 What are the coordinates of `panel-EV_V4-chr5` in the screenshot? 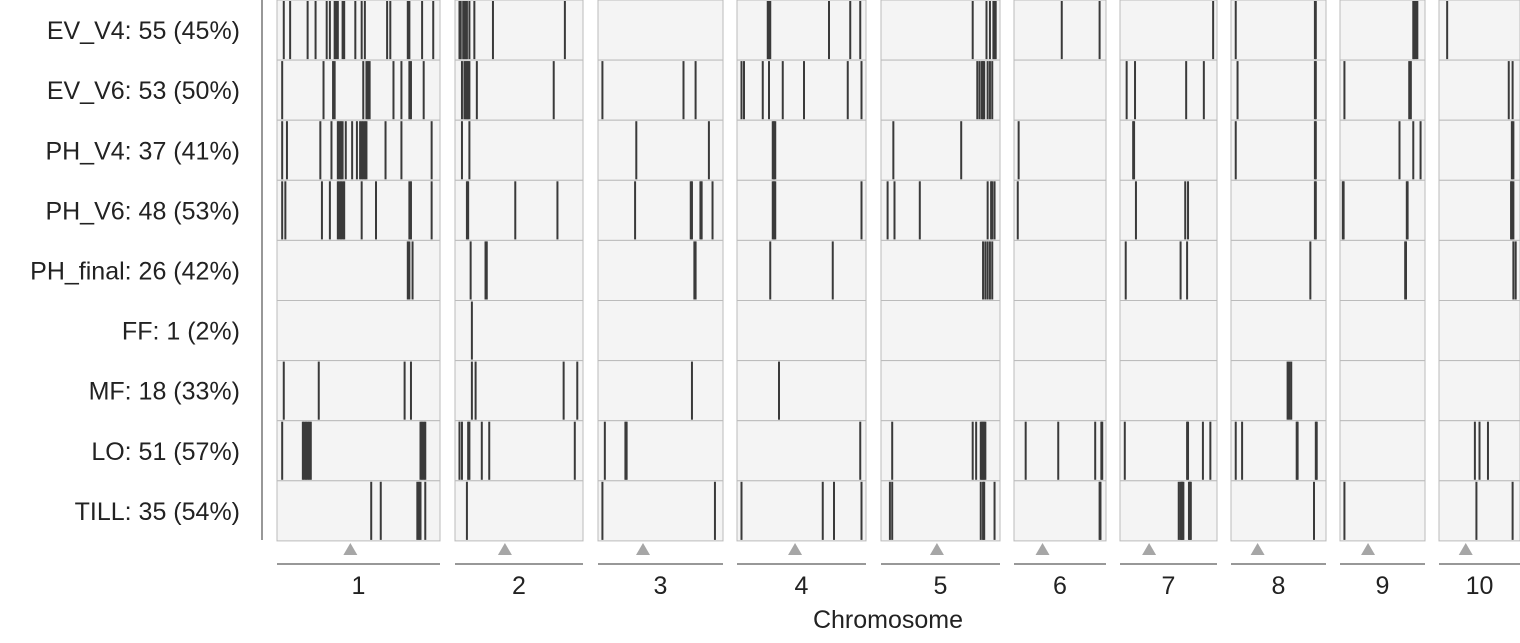 It's located at (940, 30).